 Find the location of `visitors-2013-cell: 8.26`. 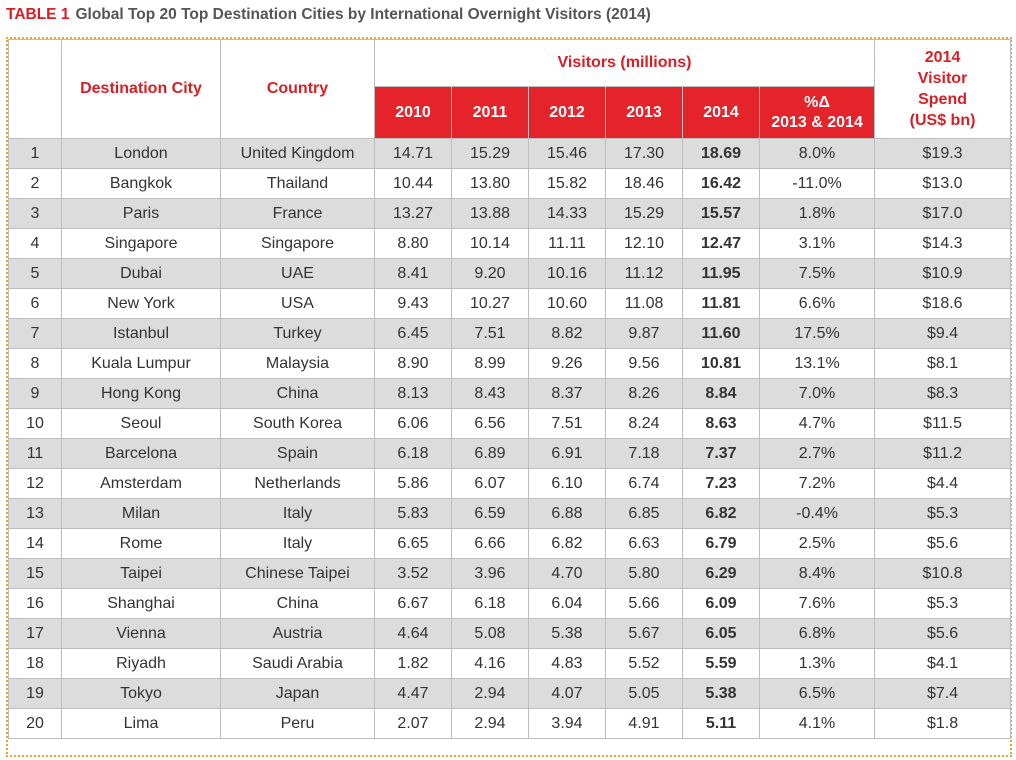

visitors-2013-cell: 8.26 is located at coordinates (644, 393).